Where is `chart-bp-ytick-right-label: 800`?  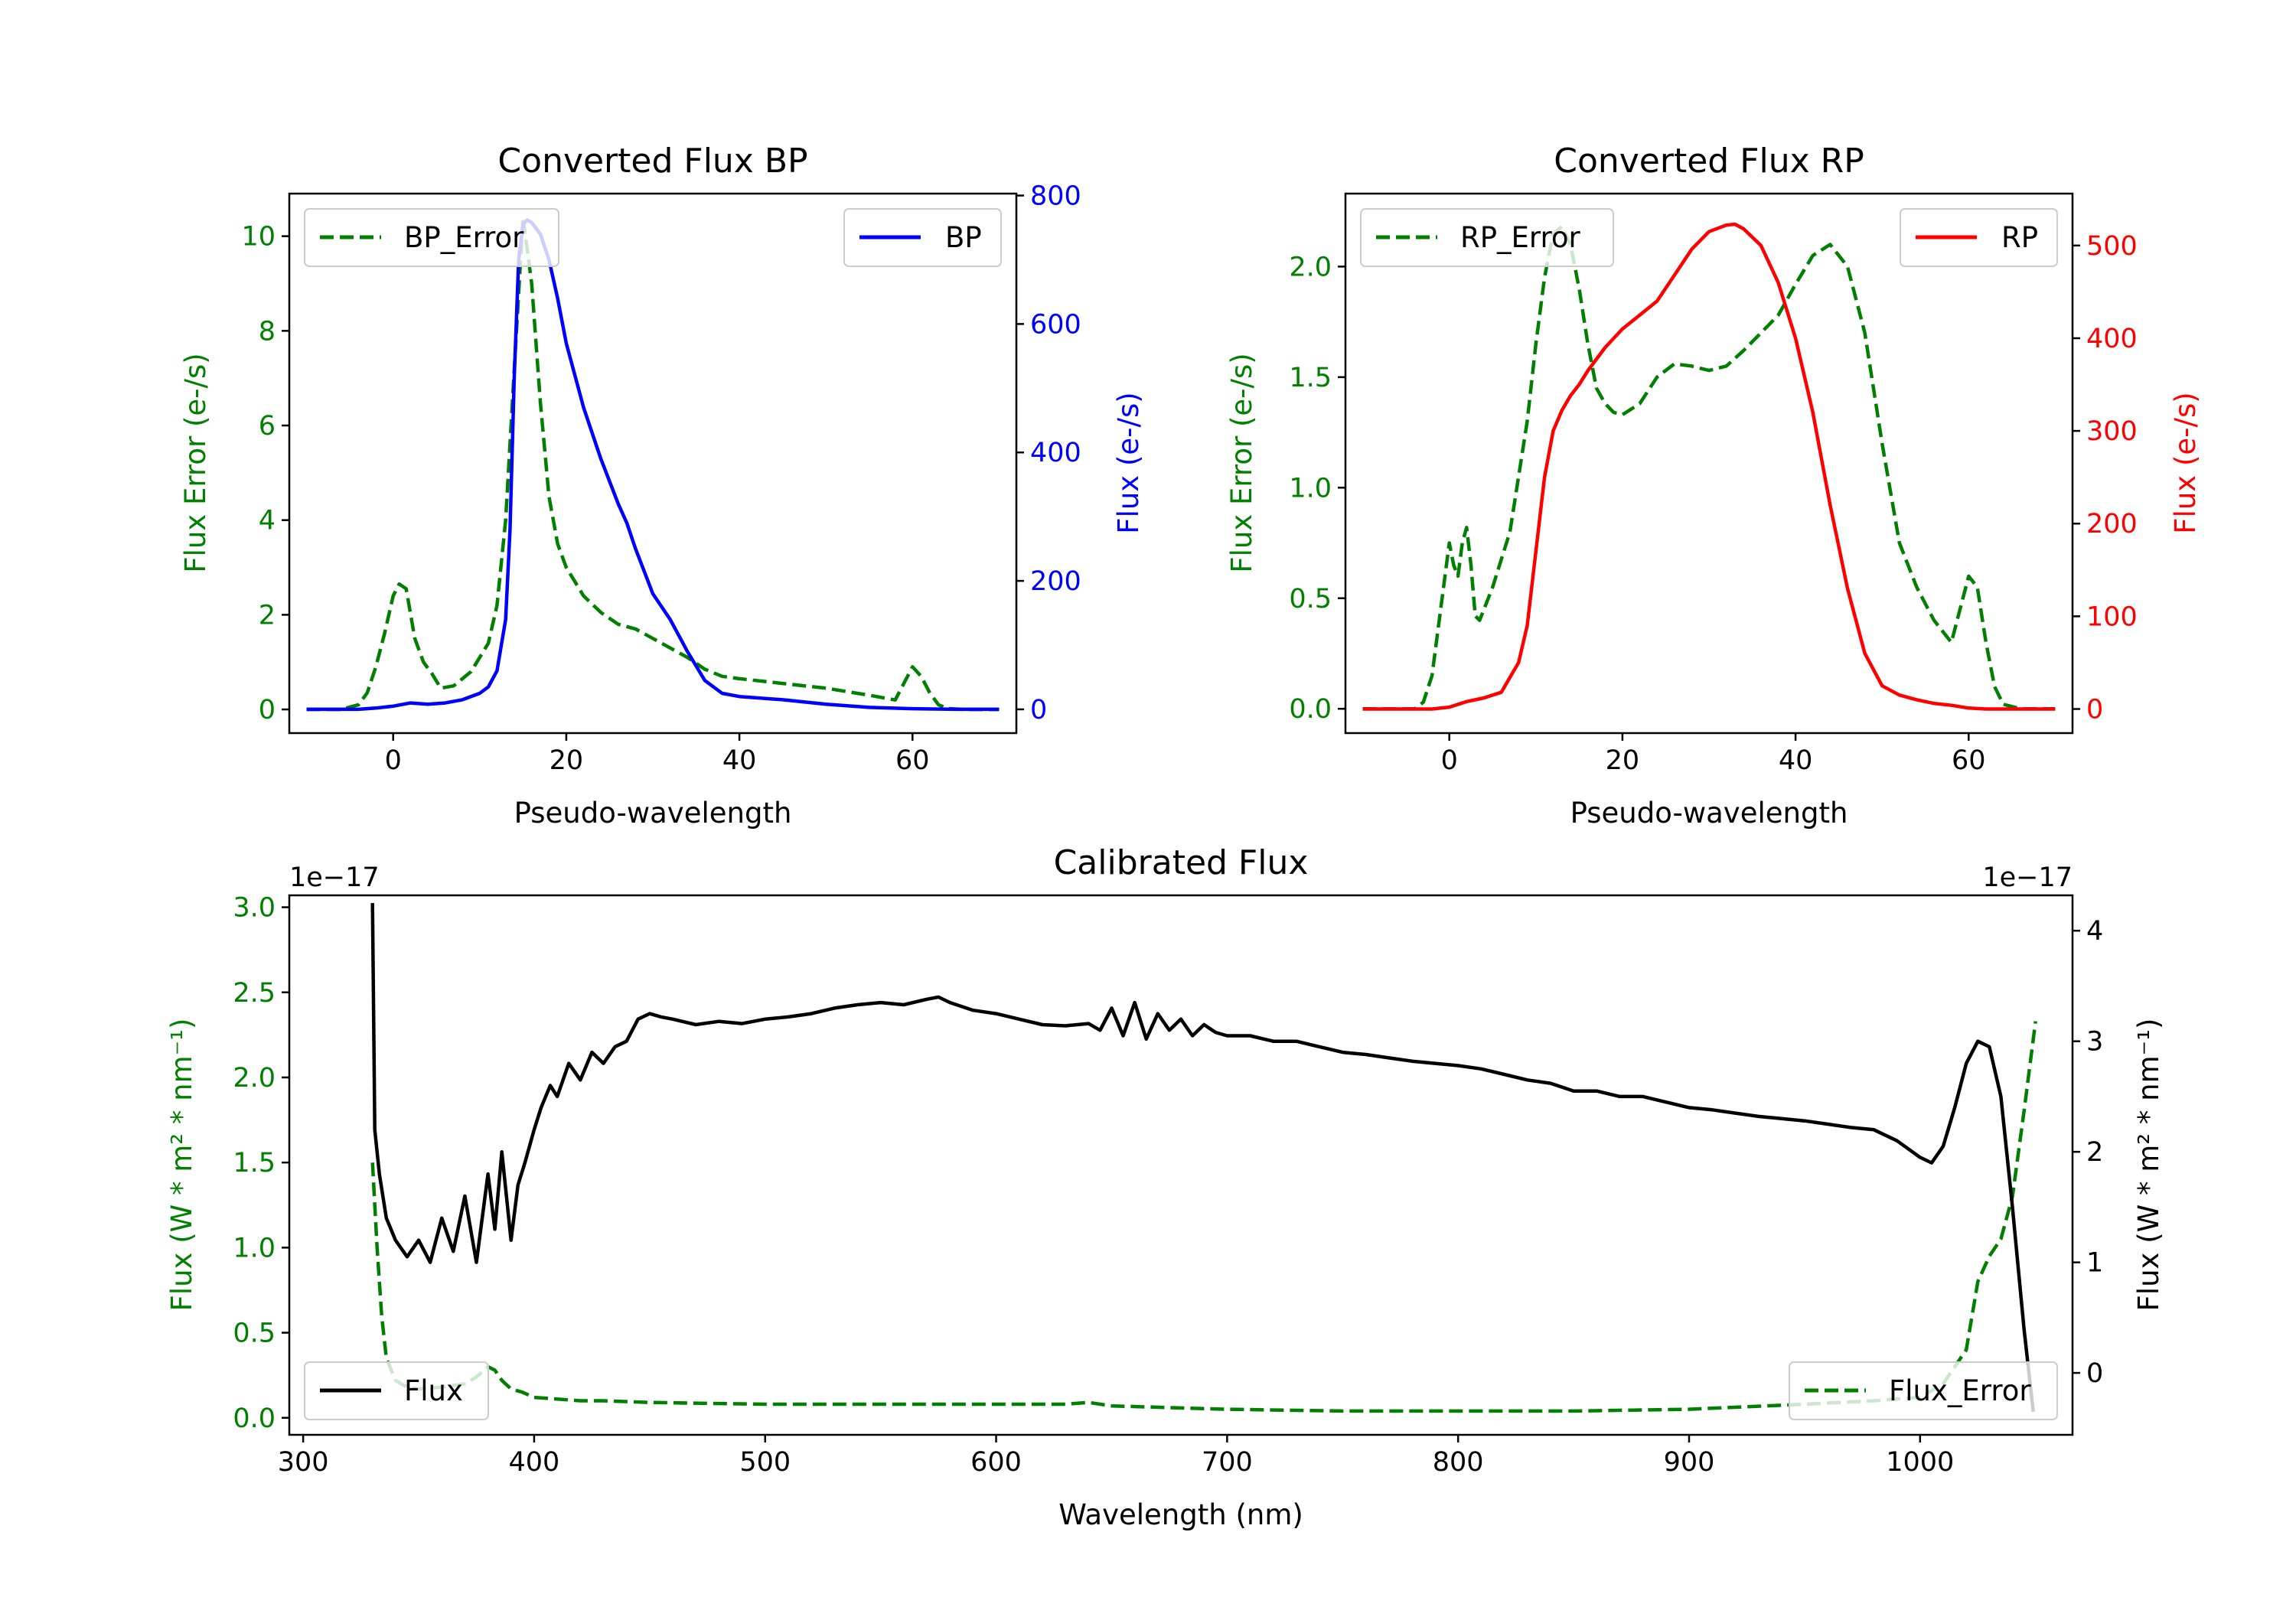
chart-bp-ytick-right-label: 800 is located at coordinates (1055, 196).